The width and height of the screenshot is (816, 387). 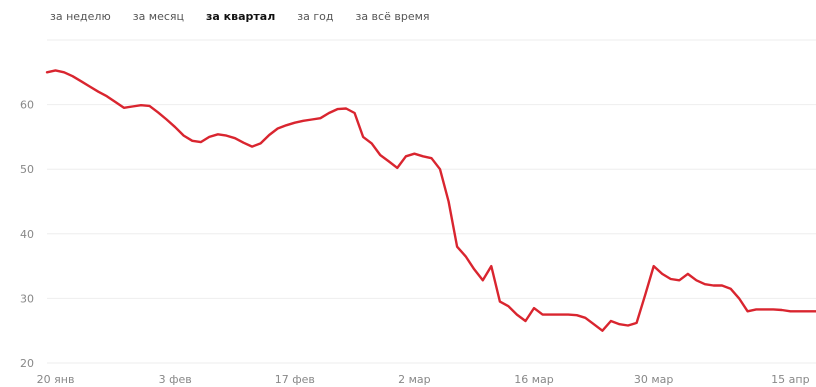 I want to click on x-tick-label: 17 фев, so click(x=295, y=379).